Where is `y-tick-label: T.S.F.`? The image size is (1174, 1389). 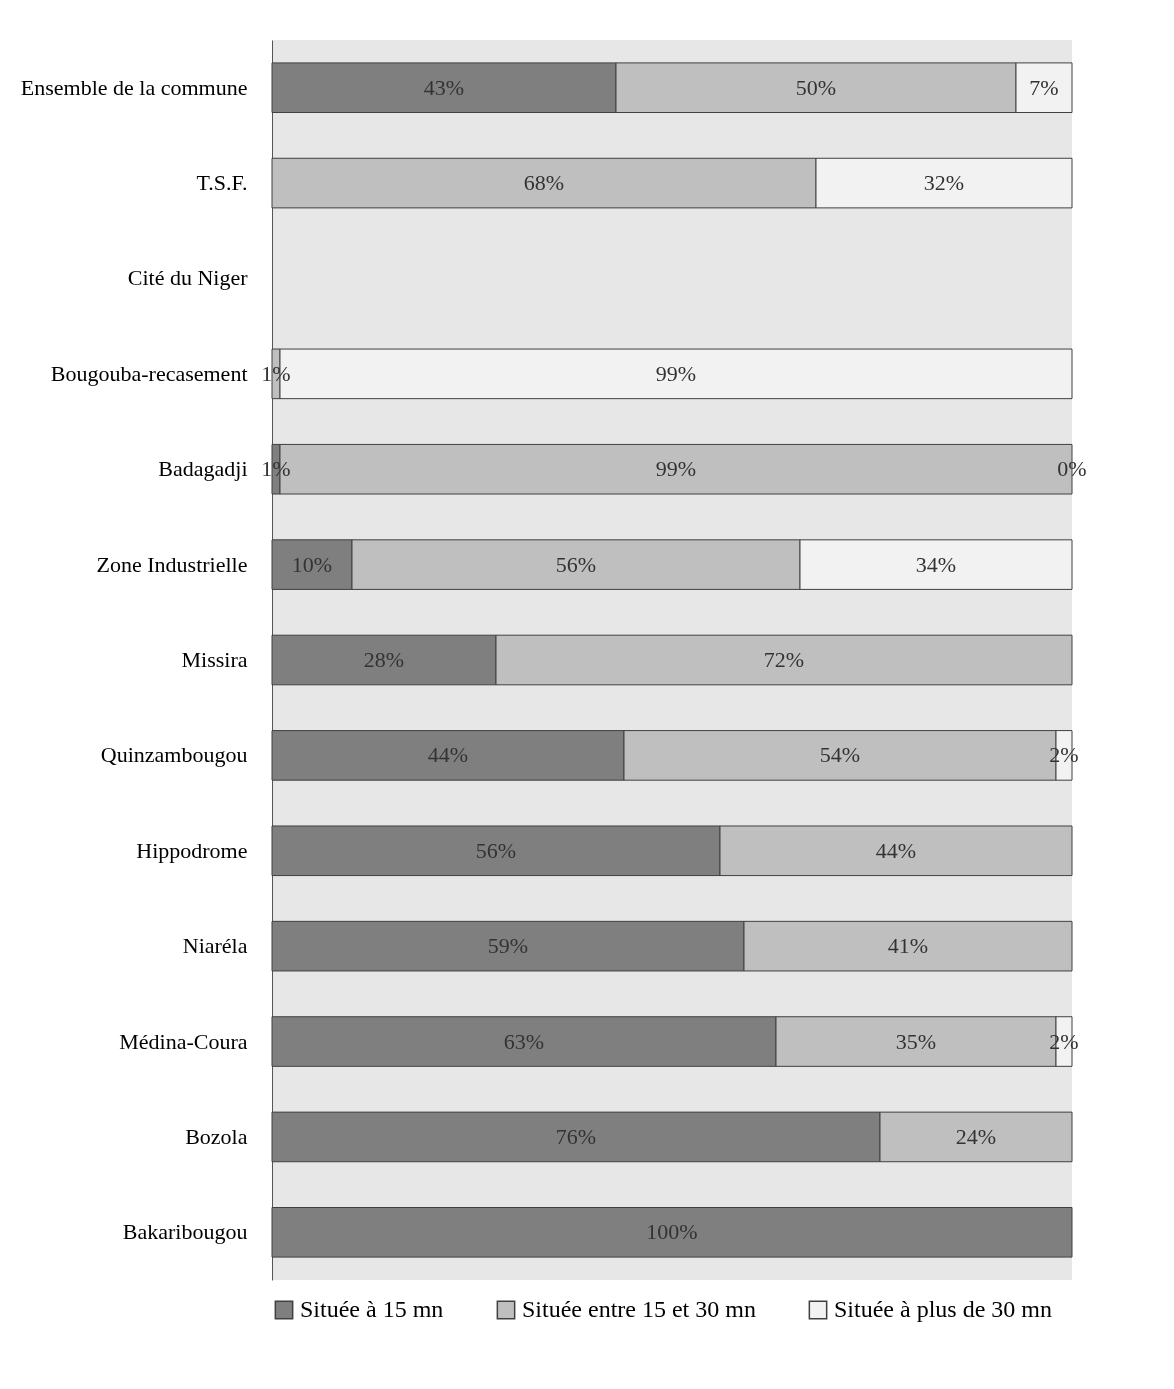 y-tick-label: T.S.F. is located at coordinates (222, 183).